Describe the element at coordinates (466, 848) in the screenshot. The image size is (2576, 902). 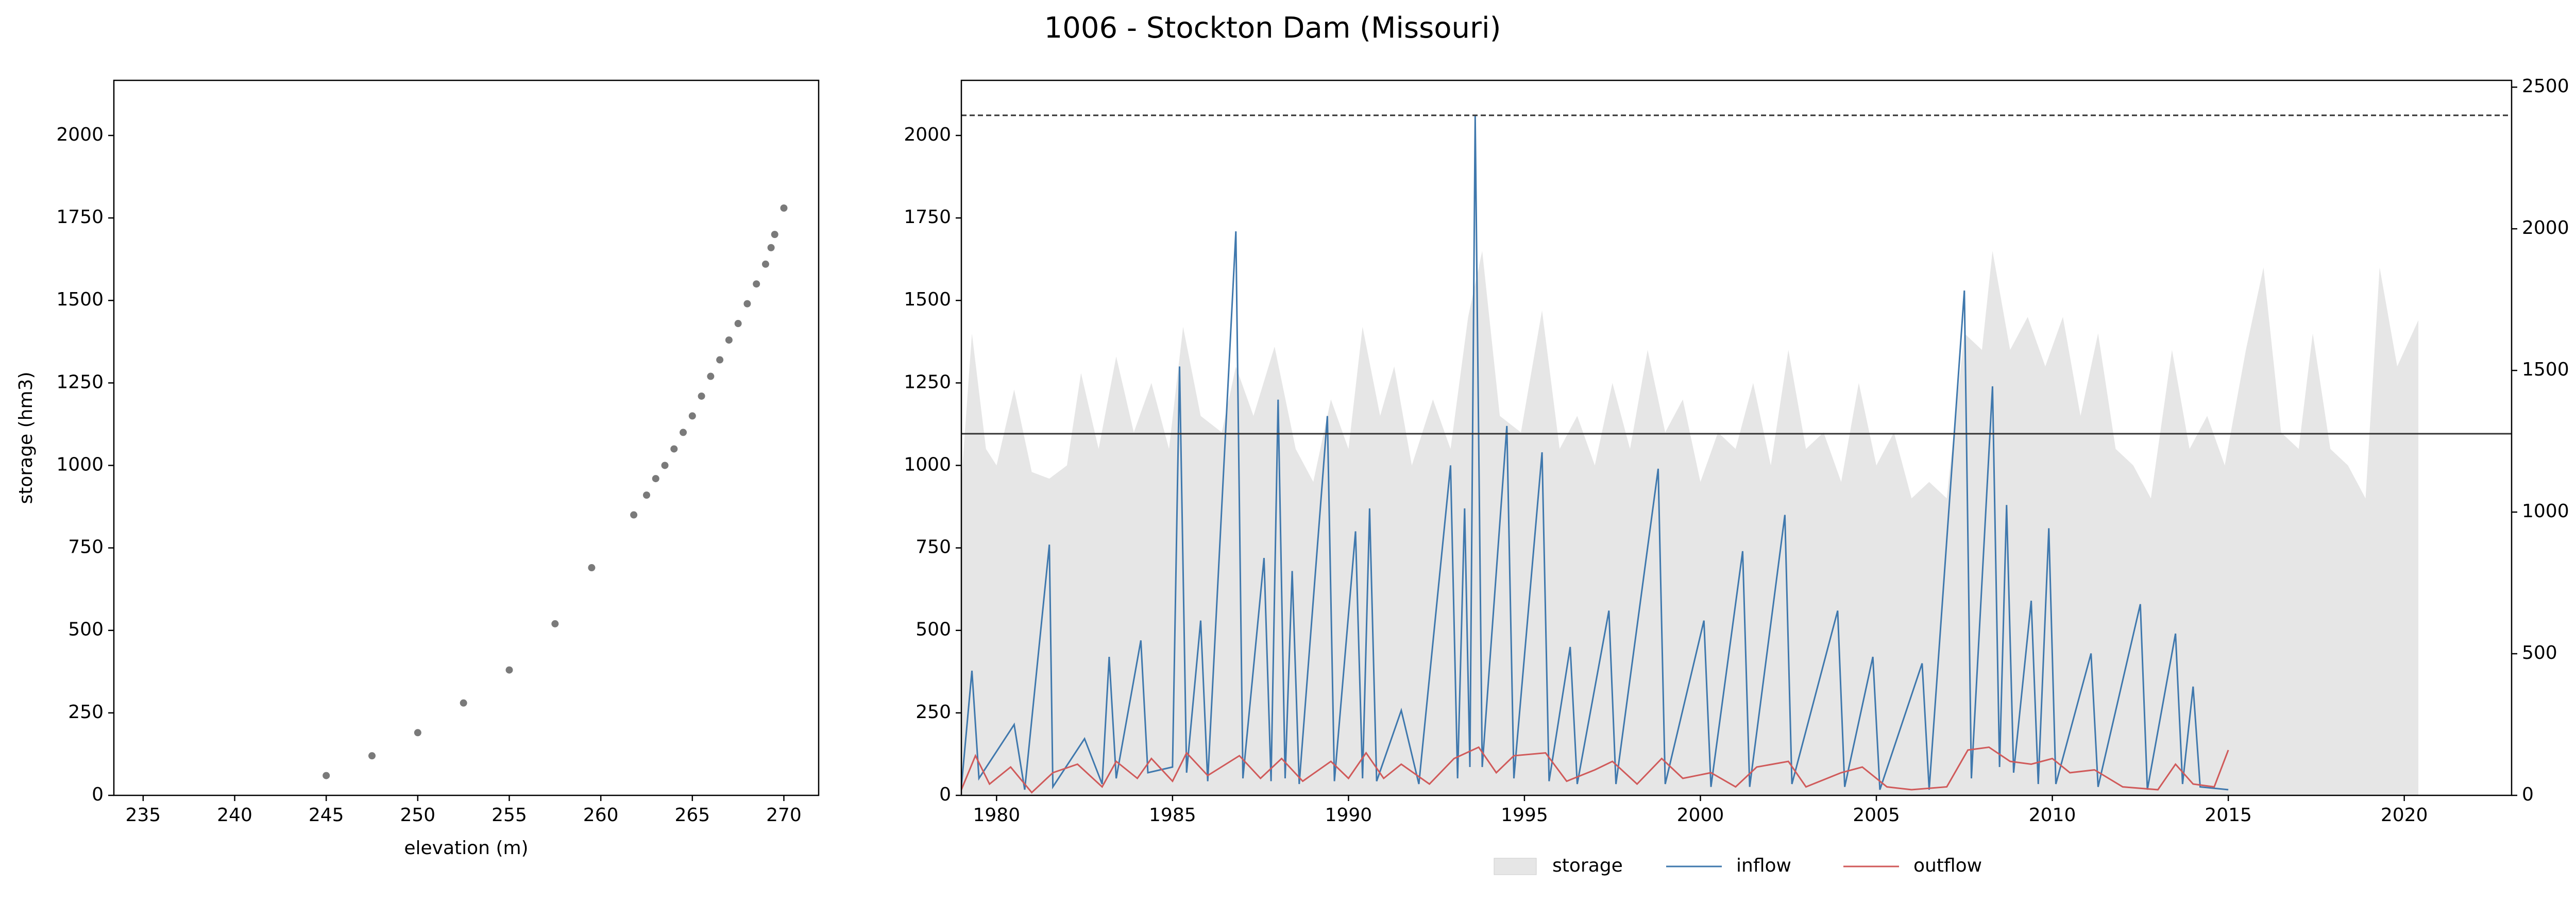
I see `x-axis-label: elevation (m)` at that location.